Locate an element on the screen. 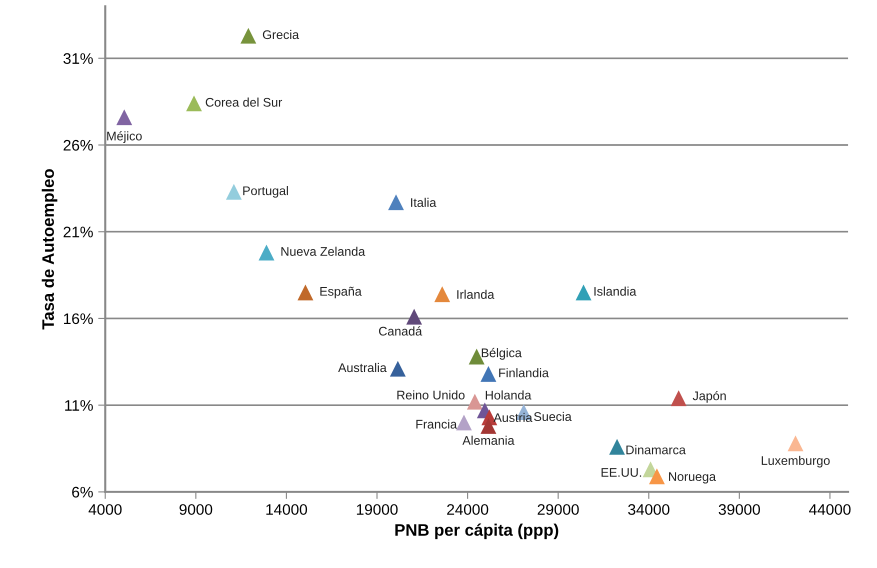  series-label: Grecia is located at coordinates (281, 35).